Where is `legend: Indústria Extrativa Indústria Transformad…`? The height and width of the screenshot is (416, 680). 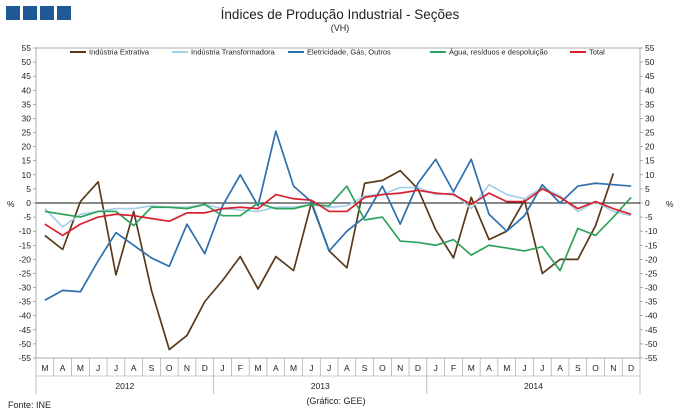 legend: Indústria Extrativa Indústria Transformad… is located at coordinates (337, 52).